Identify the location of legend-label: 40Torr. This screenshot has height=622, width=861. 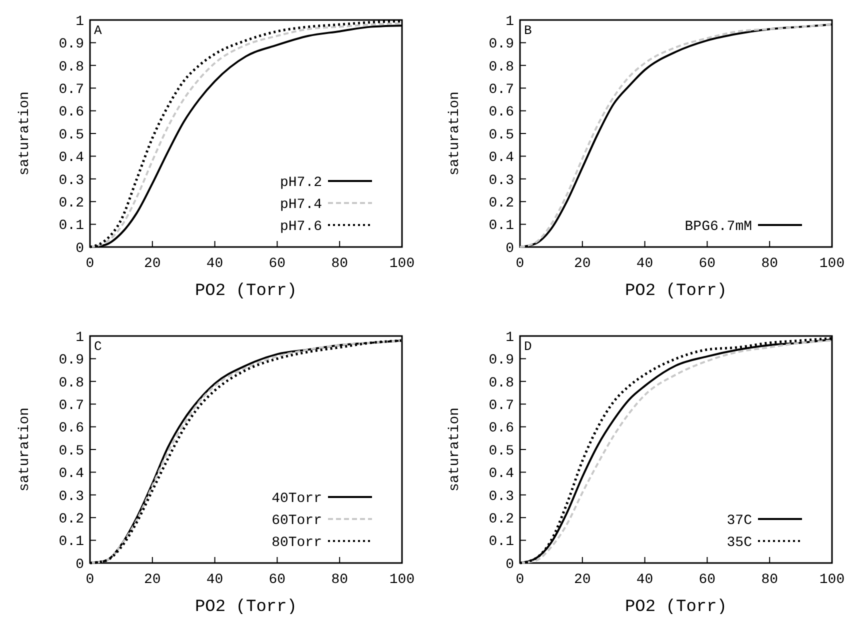
(297, 498).